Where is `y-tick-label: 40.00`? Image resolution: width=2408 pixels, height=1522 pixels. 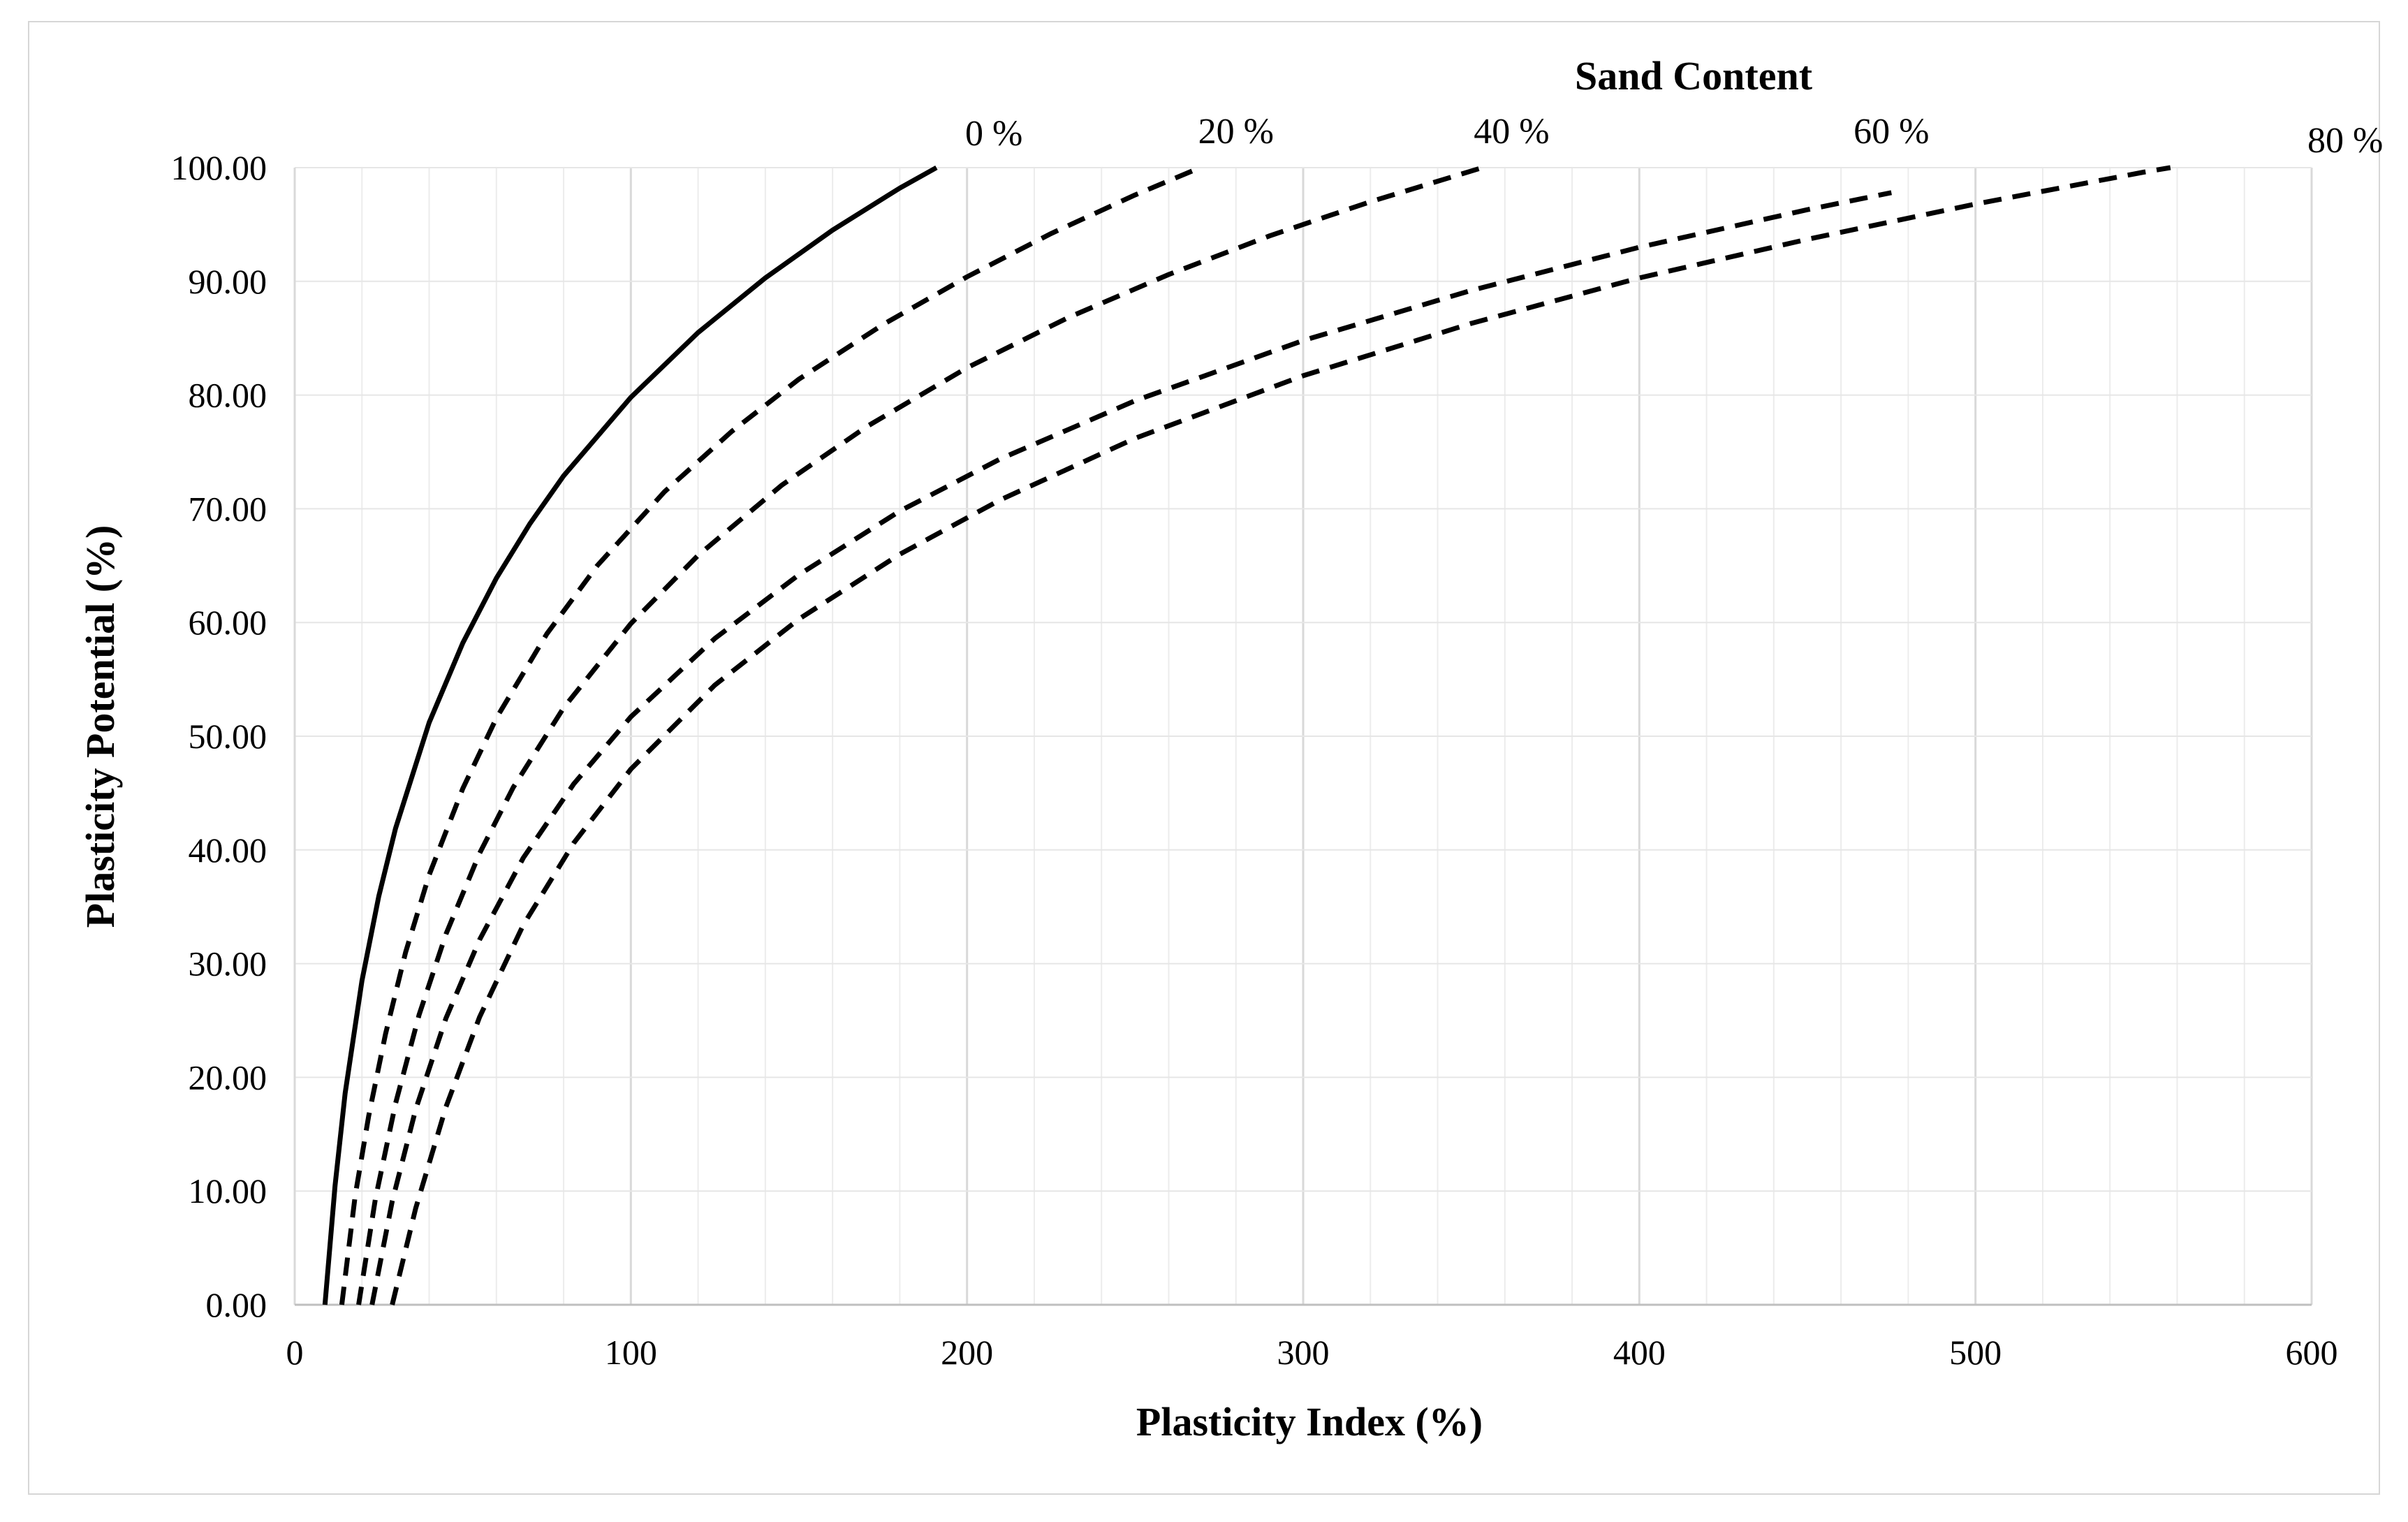
y-tick-label: 40.00 is located at coordinates (228, 850).